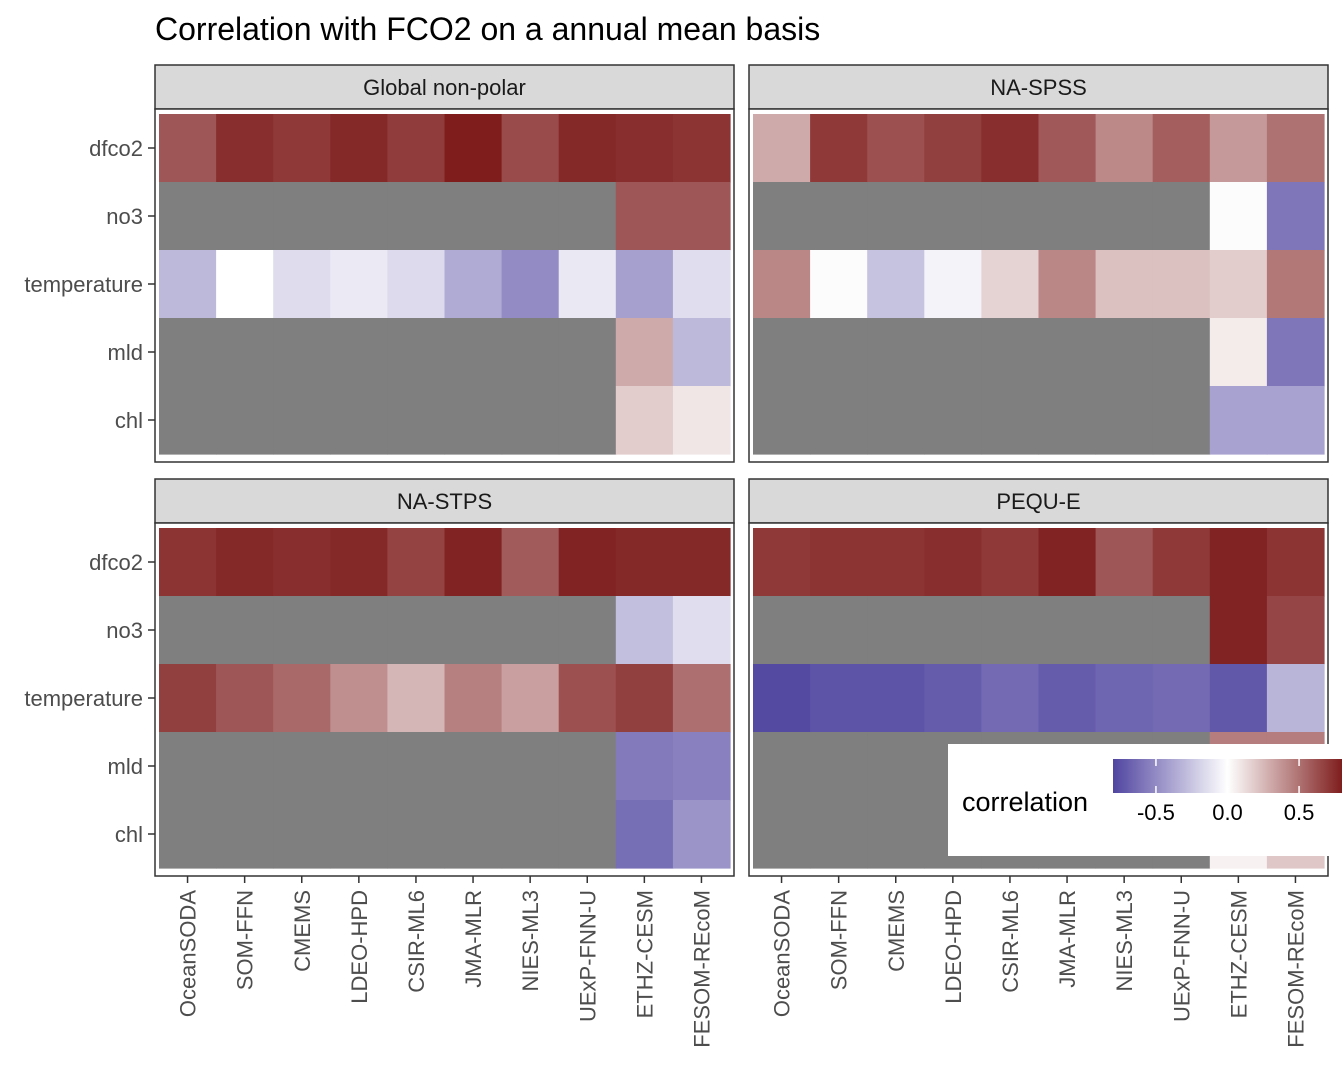  I want to click on facet-label: PEQU-E, so click(1038, 501).